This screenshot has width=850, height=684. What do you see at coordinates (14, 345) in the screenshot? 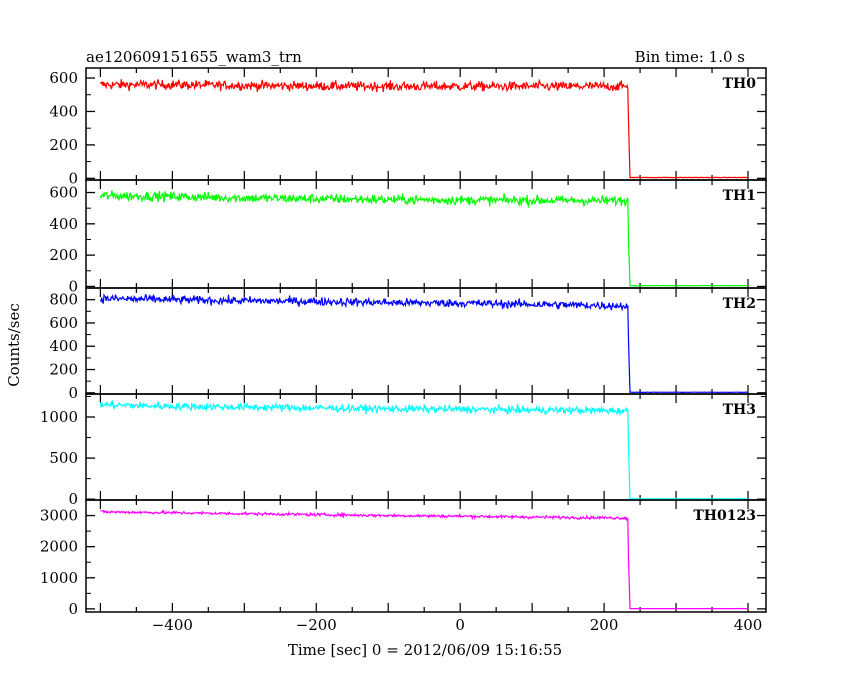
I see `y-axis-label: Counts/sec` at bounding box center [14, 345].